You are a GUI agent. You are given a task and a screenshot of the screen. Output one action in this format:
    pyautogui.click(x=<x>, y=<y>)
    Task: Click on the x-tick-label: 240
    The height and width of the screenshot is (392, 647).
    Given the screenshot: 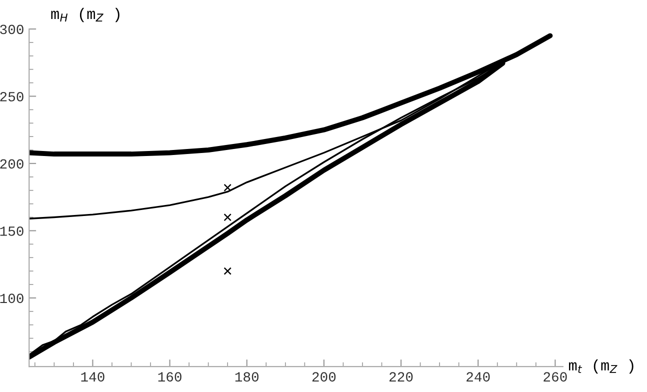 What is the action you would take?
    pyautogui.click(x=478, y=377)
    